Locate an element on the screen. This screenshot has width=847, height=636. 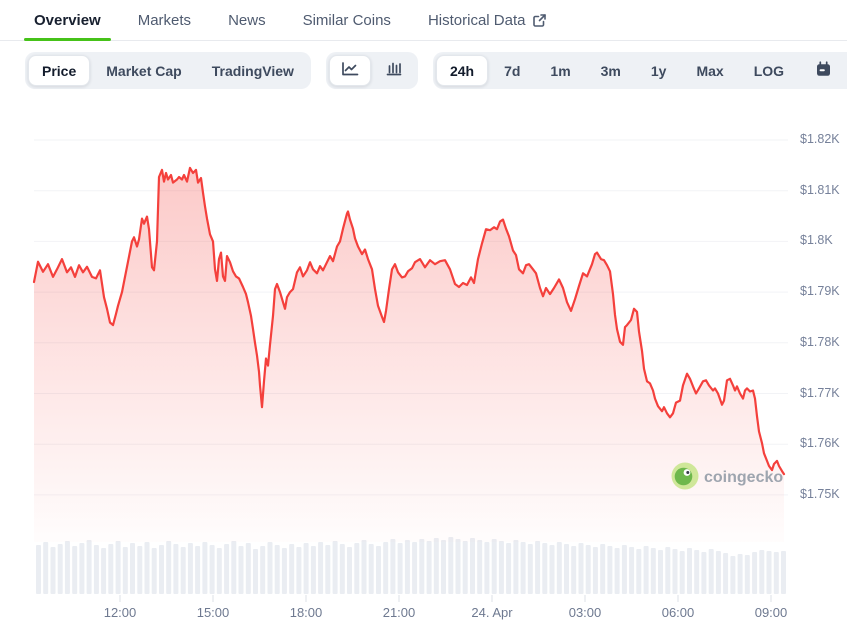
y-axis-tick-label: $1.77K is located at coordinates (820, 392).